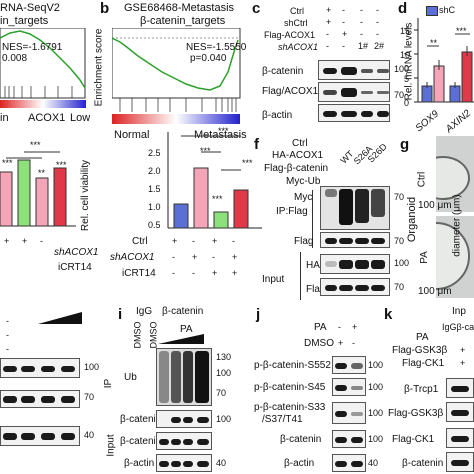 Image resolution: width=474 pixels, height=474 pixels. Describe the element at coordinates (132, 257) in the screenshot. I see `via-row-sh: shACOX1` at that location.